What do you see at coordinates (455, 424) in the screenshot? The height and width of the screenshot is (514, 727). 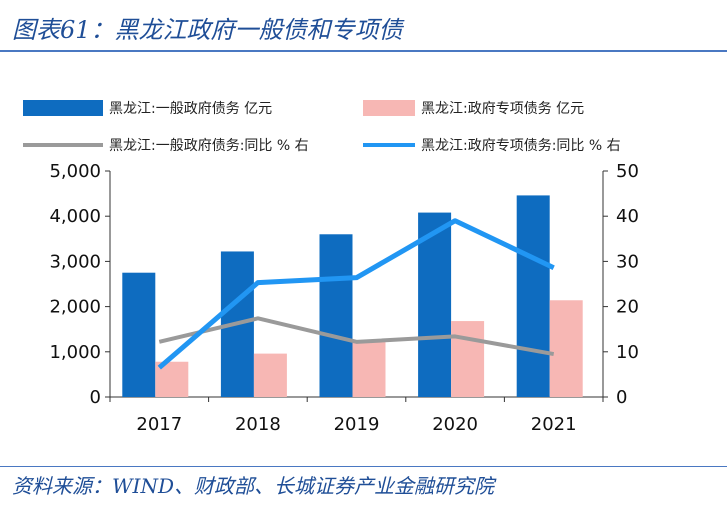 I see `x-tick-label: 2020` at bounding box center [455, 424].